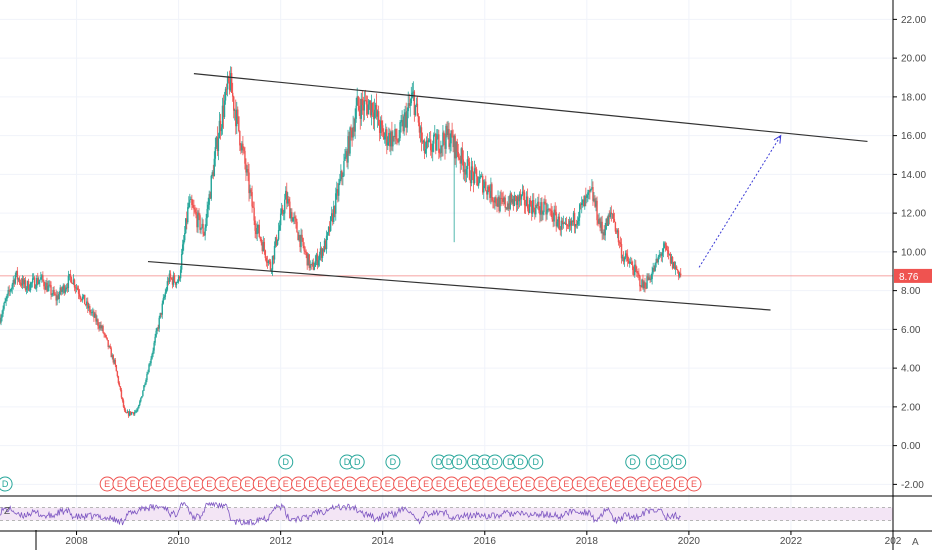  What do you see at coordinates (740, 201) in the screenshot?
I see `projection-arrow` at bounding box center [740, 201].